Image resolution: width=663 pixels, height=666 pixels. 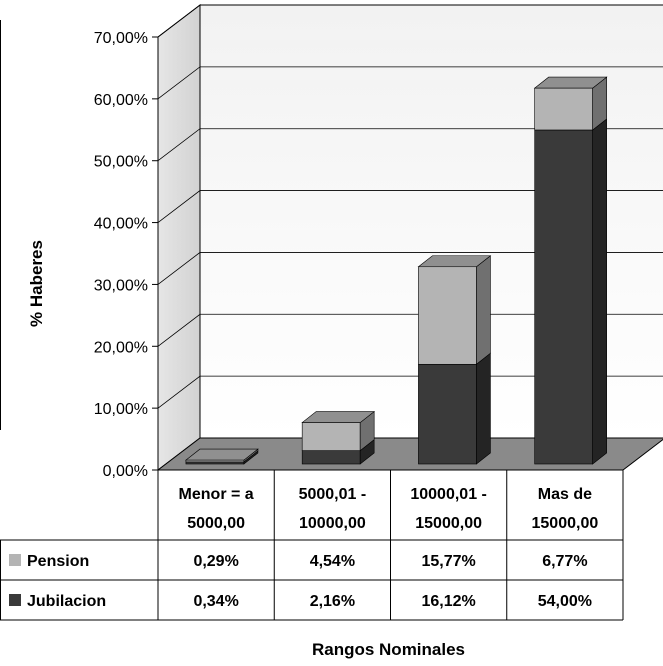 What do you see at coordinates (332, 523) in the screenshot?
I see `category-label: 10000,00` at bounding box center [332, 523].